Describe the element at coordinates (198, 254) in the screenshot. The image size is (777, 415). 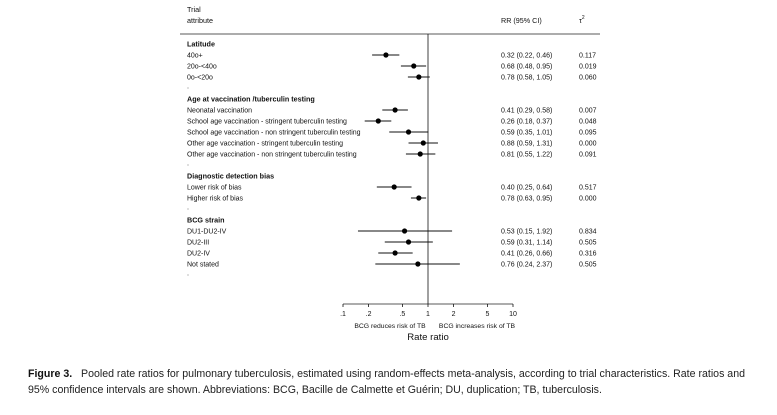
I see `row-label: DU2-IV` at that location.